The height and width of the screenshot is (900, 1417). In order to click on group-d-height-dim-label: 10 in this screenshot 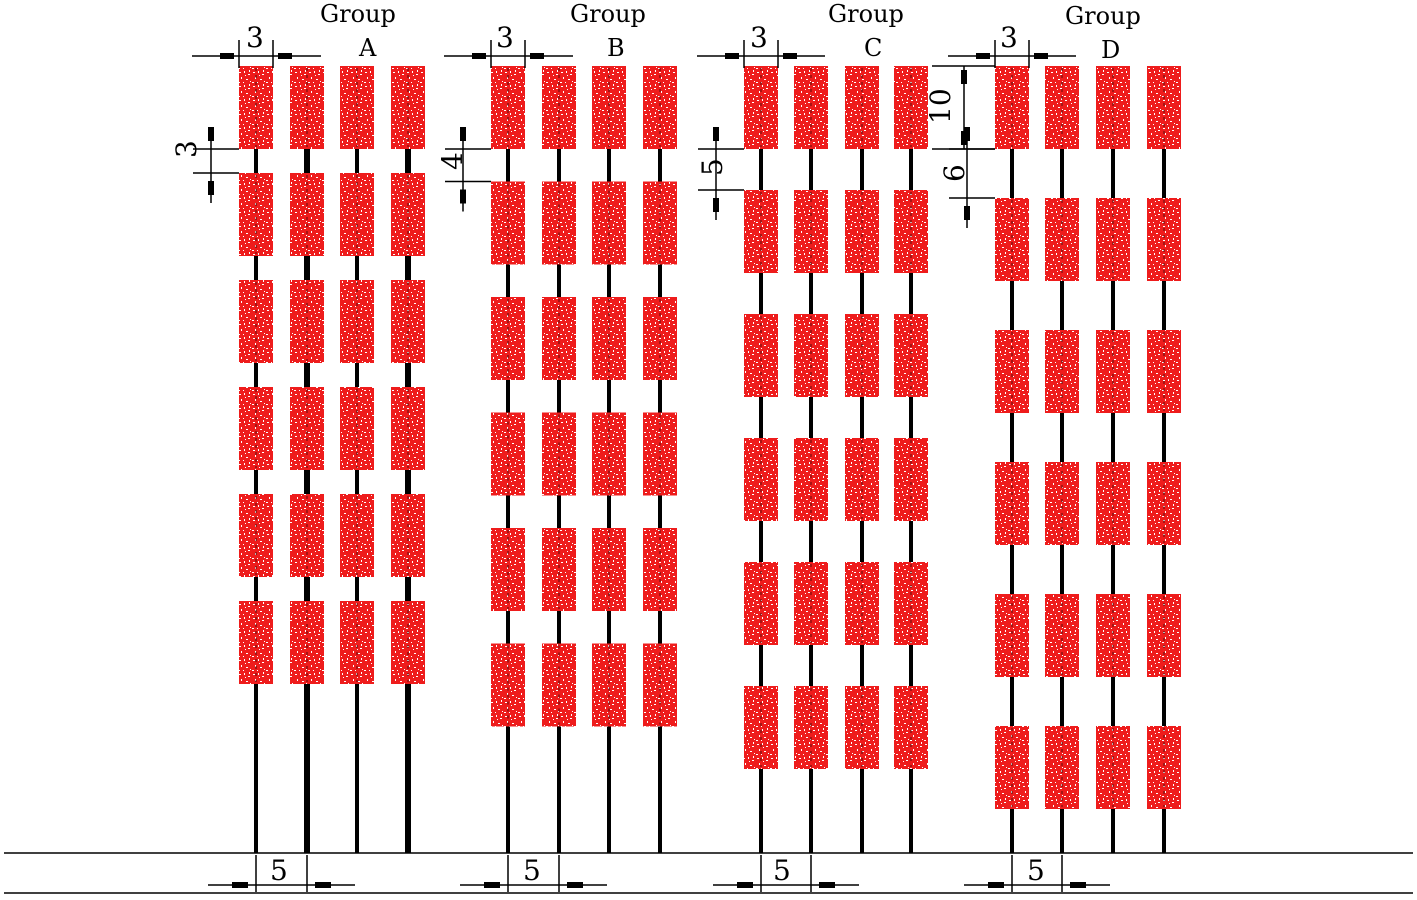, I will do `click(940, 106)`.